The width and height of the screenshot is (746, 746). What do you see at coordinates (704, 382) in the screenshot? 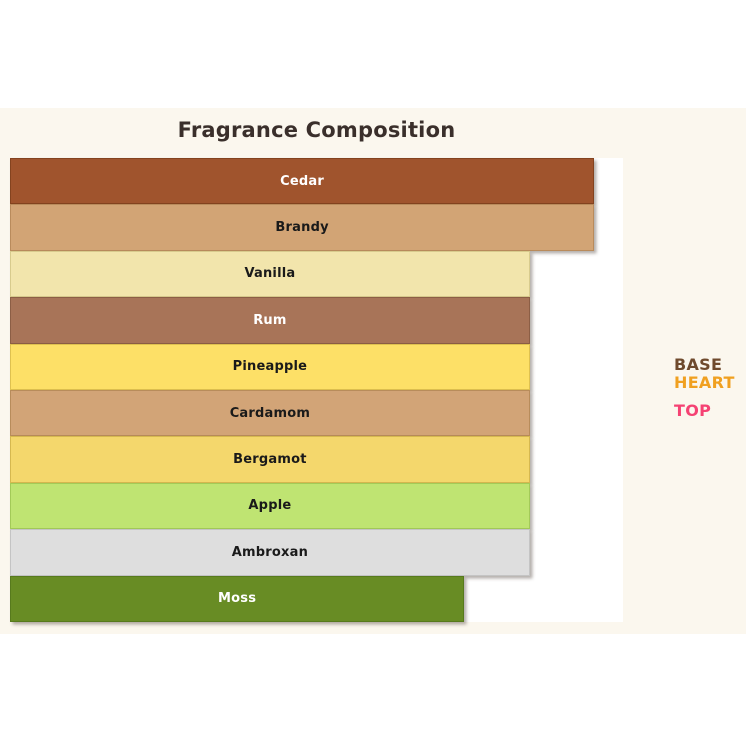
I see `legend-item-heart: HEART` at bounding box center [704, 382].